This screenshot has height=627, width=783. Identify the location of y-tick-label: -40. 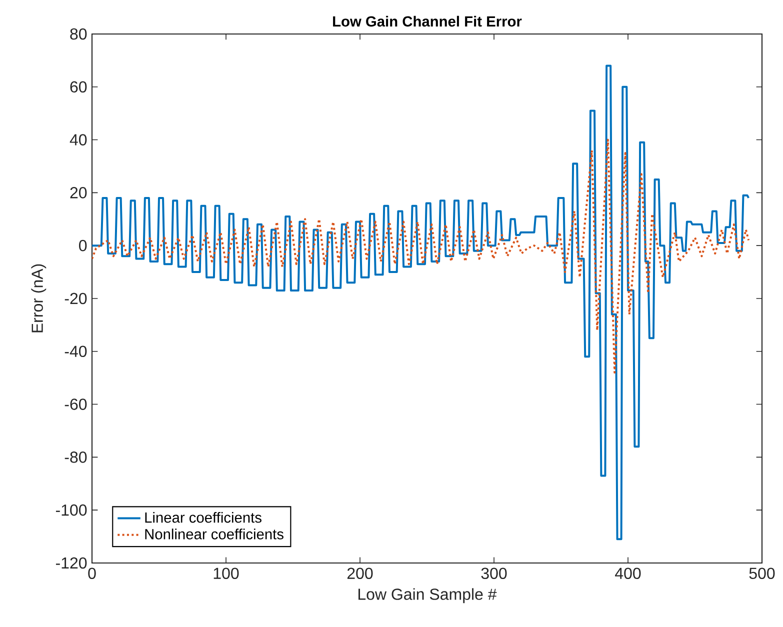
(75, 352).